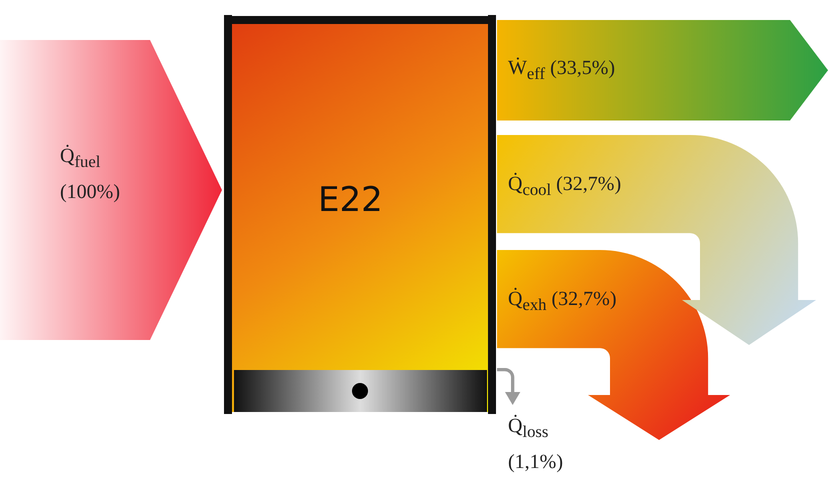 The width and height of the screenshot is (828, 483). I want to click on category-label: Ẇ$_{eff}$, so click(527, 70).